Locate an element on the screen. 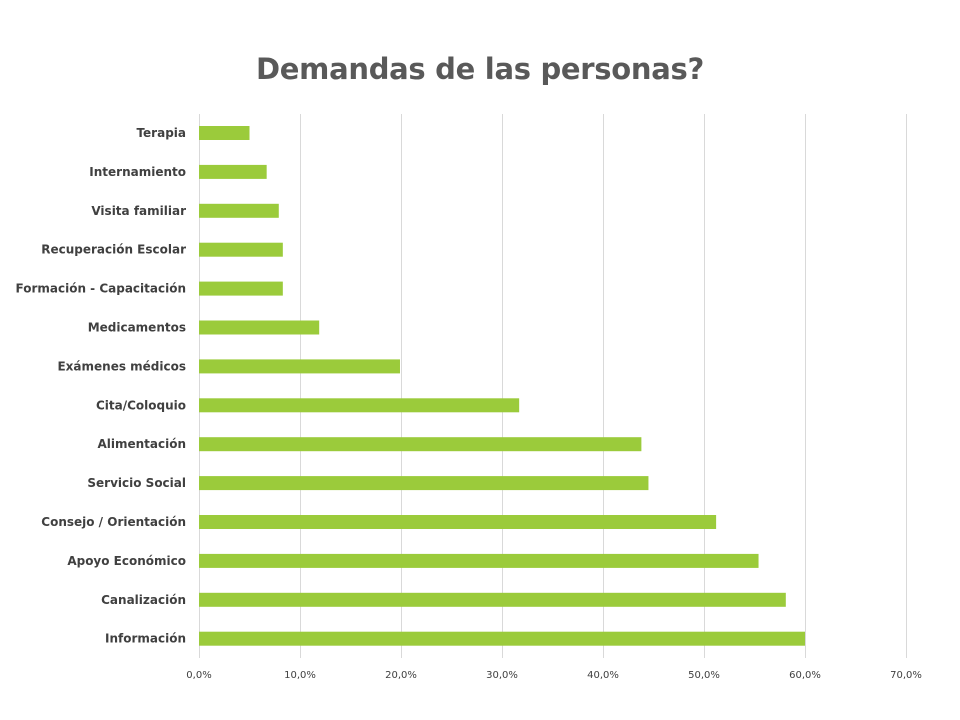  category-label-10: Consejo / Orientación is located at coordinates (113, 522).